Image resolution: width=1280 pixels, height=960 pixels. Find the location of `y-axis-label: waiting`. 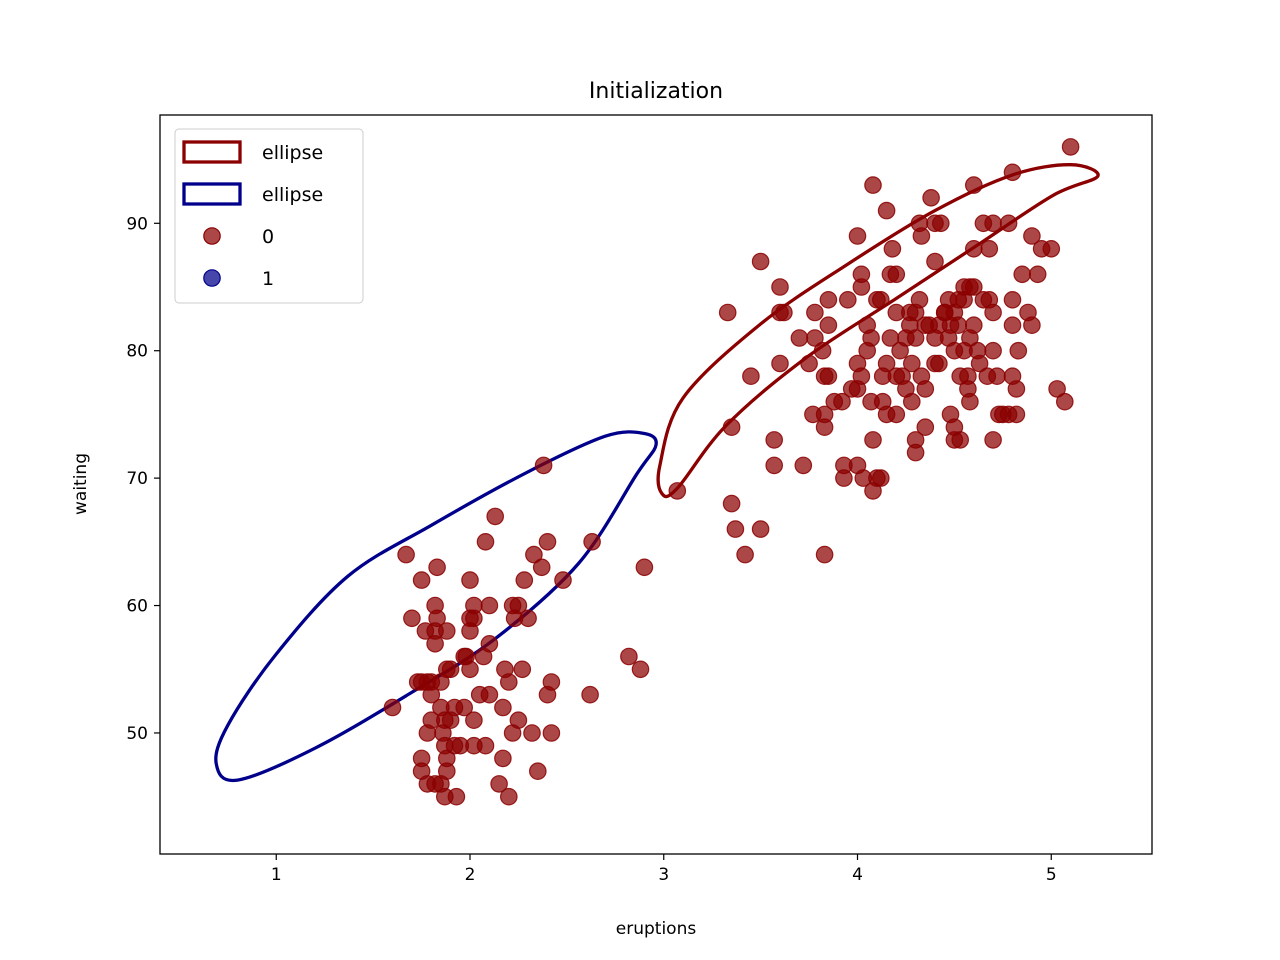

y-axis-label: waiting is located at coordinates (81, 484).